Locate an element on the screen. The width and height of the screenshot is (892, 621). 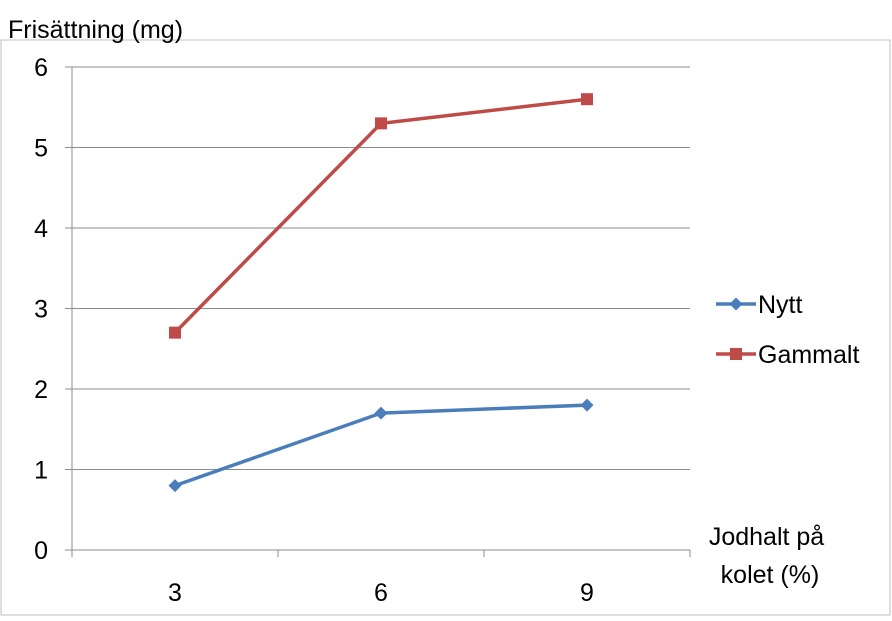
series-nytt is located at coordinates (381, 445).